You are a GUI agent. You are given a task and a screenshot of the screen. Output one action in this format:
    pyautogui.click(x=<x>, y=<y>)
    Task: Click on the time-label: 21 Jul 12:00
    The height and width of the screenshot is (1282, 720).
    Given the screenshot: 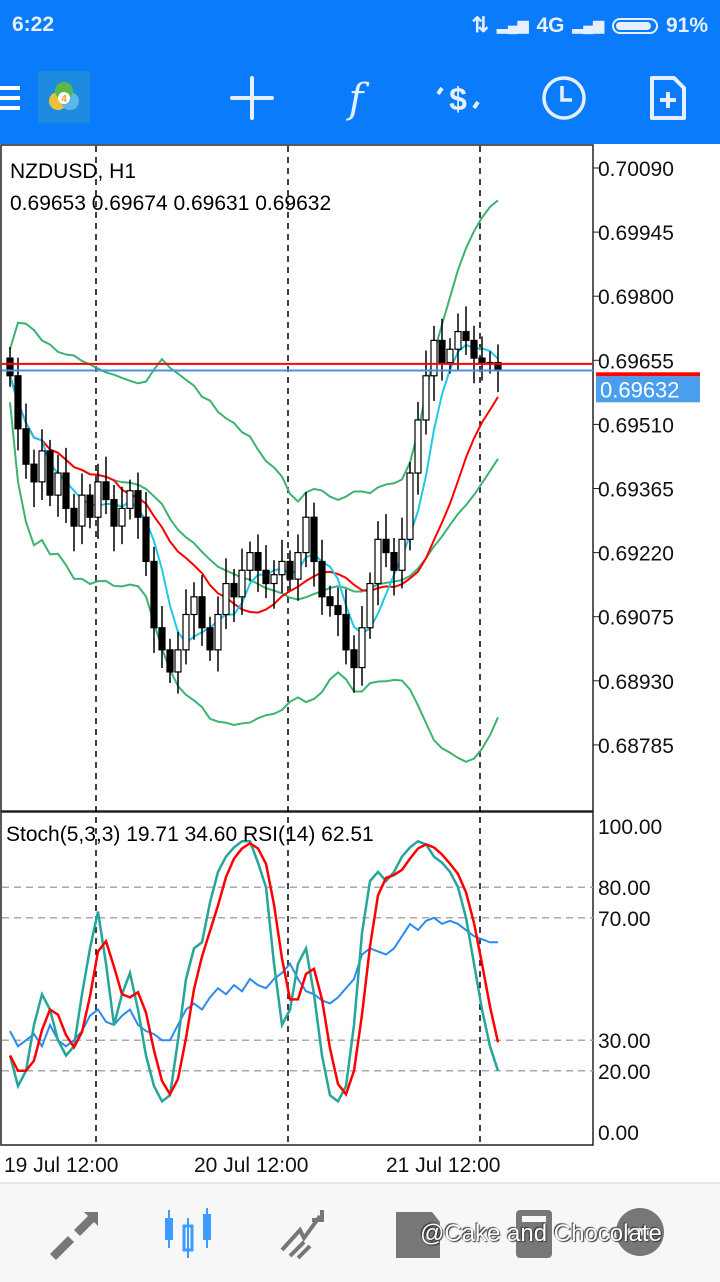 What is the action you would take?
    pyautogui.click(x=443, y=1165)
    